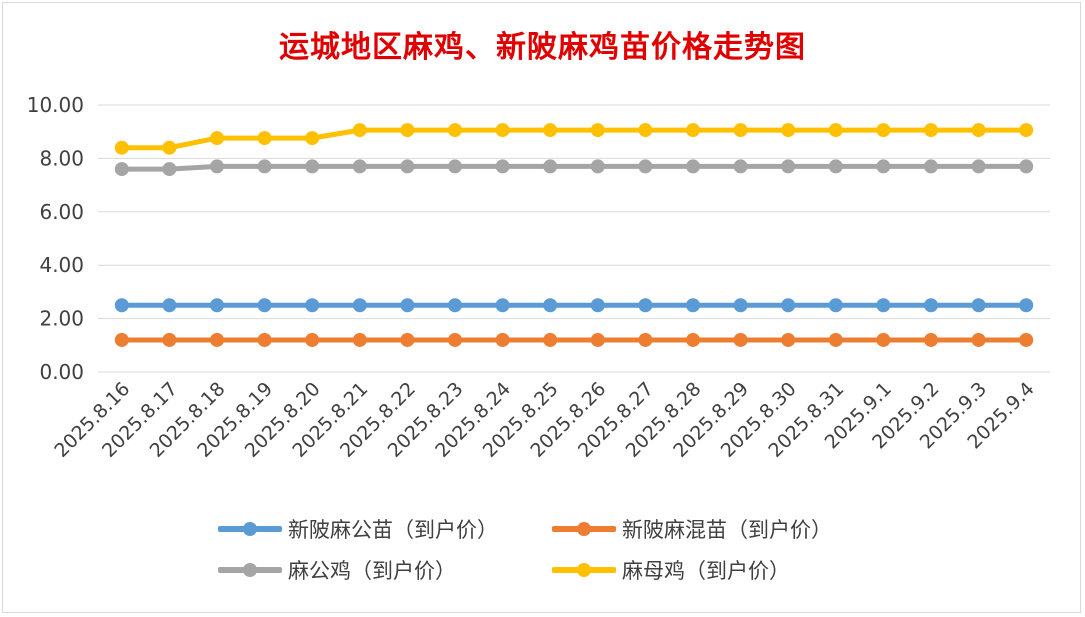  What do you see at coordinates (61, 158) in the screenshot?
I see `y-tick-label: 8.00` at bounding box center [61, 158].